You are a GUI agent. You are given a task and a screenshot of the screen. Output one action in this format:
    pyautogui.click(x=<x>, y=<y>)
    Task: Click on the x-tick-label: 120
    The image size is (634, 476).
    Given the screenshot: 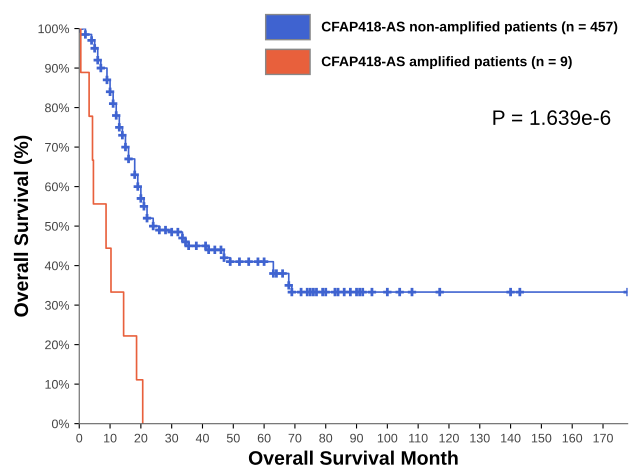 What is the action you would take?
    pyautogui.click(x=449, y=438)
    